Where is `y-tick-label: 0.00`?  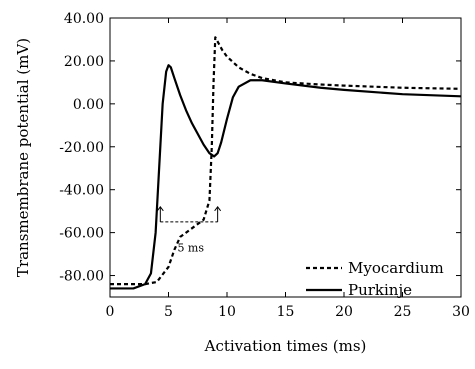
y-tick-label: 0.00 is located at coordinates (88, 105).